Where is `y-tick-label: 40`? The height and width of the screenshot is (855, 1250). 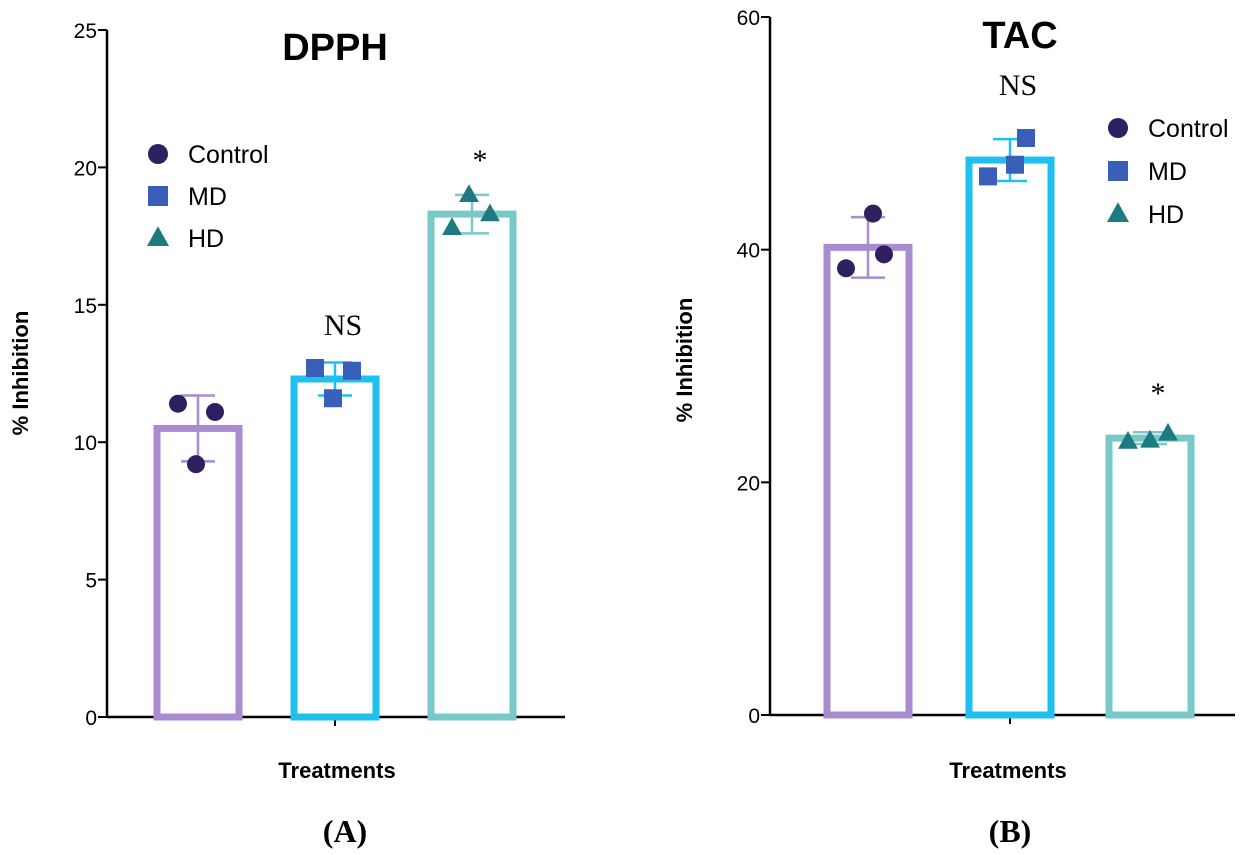 y-tick-label: 40 is located at coordinates (748, 251).